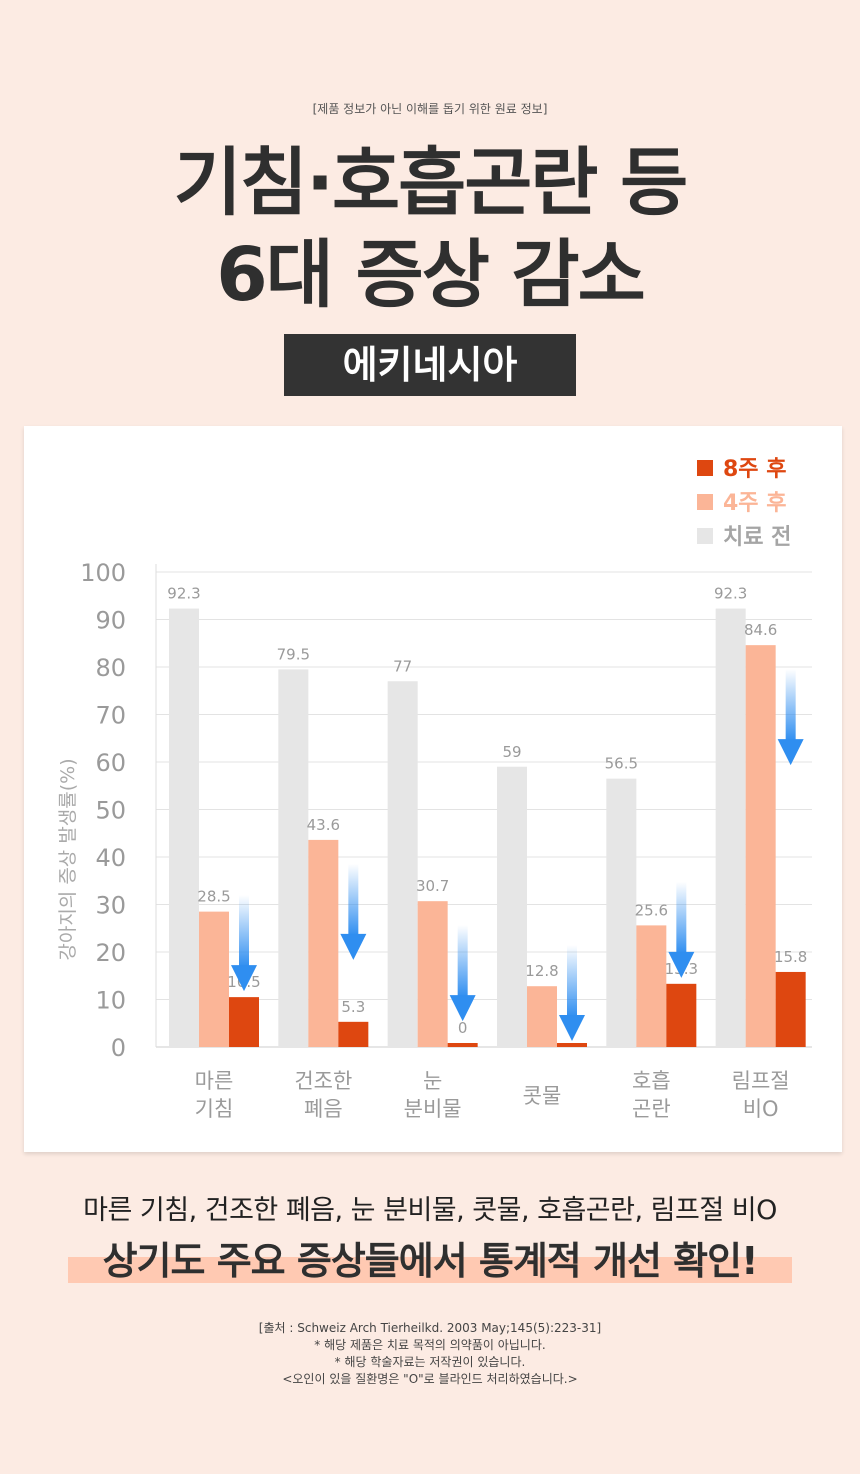  Describe the element at coordinates (432, 1081) in the screenshot. I see `category-label: 눈` at that location.